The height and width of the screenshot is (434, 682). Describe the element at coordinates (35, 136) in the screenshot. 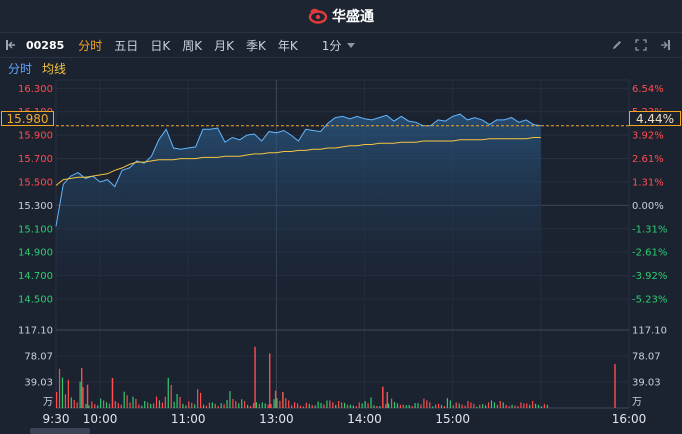

I see `price-tick-label: 15.900` at that location.